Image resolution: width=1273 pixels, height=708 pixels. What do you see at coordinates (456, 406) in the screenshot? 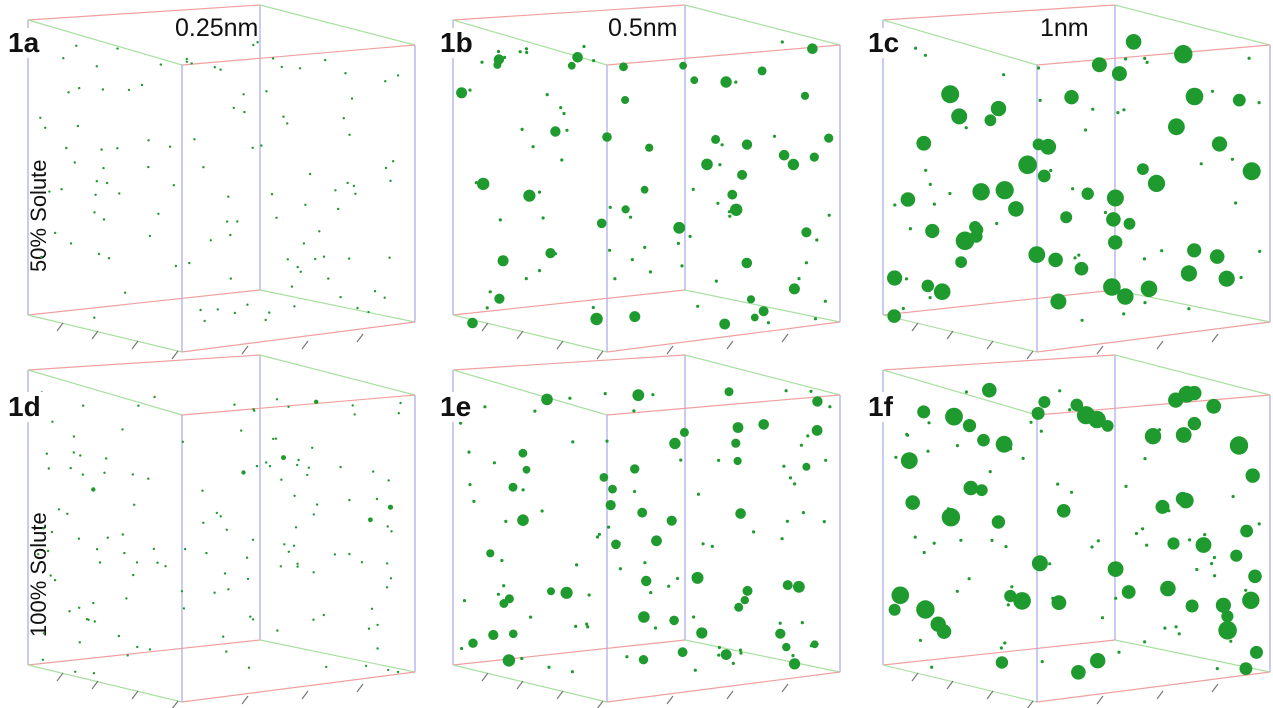
I see `panel-label-1e: 1e` at bounding box center [456, 406].